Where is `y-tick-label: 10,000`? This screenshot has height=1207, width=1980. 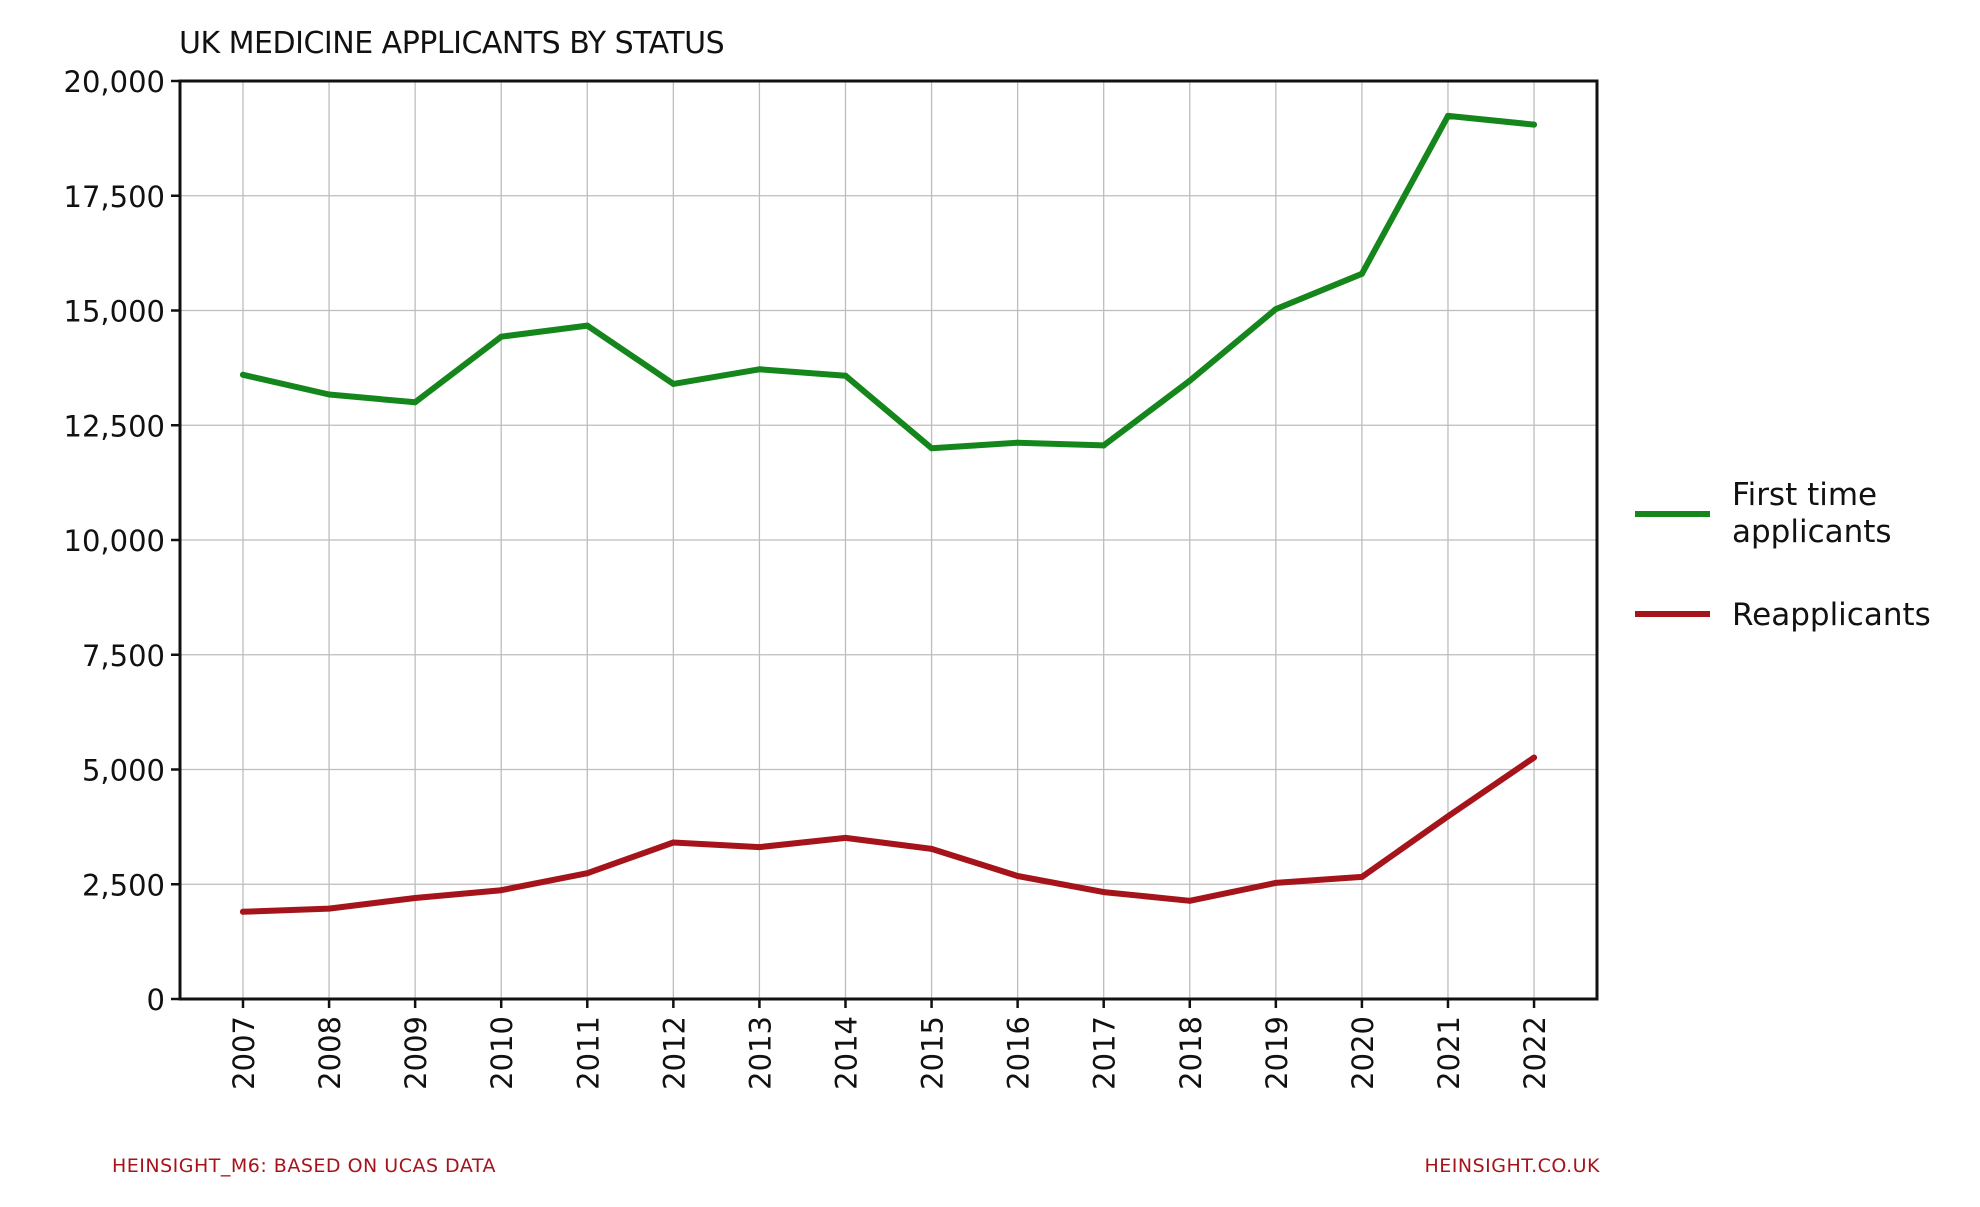 y-tick-label: 10,000 is located at coordinates (114, 541).